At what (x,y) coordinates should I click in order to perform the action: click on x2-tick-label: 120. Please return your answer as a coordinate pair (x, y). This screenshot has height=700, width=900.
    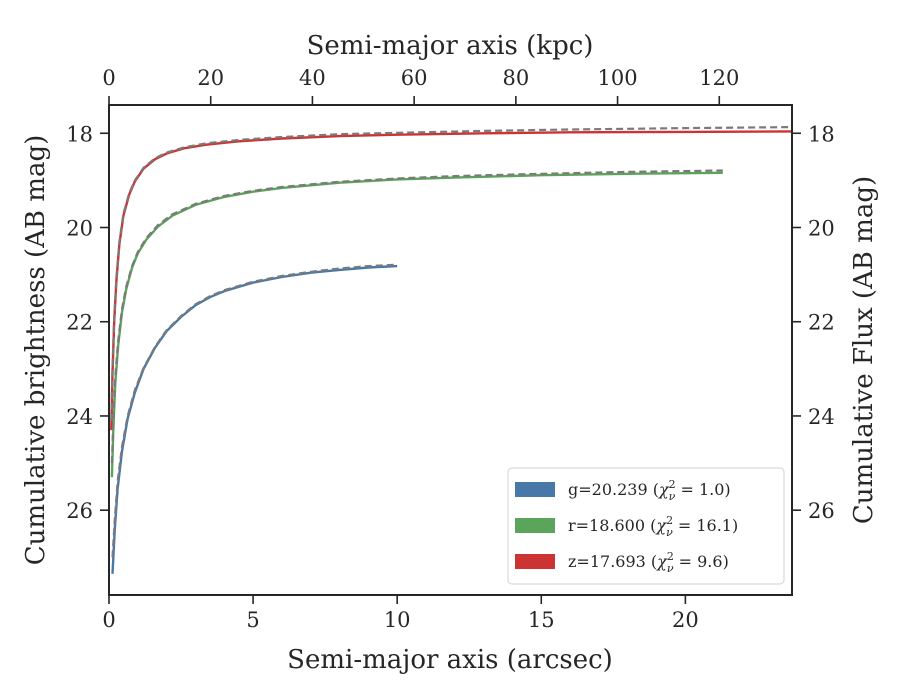
    Looking at the image, I should click on (719, 78).